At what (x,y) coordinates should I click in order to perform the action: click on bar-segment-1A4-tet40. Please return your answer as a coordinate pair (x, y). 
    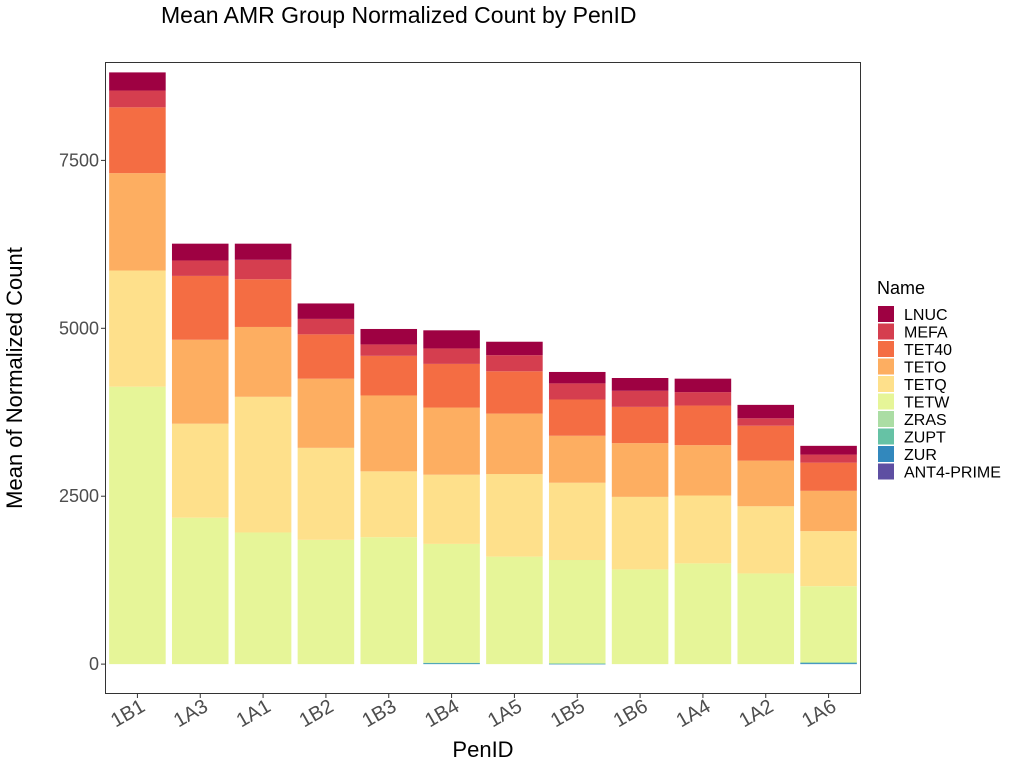
    Looking at the image, I should click on (703, 425).